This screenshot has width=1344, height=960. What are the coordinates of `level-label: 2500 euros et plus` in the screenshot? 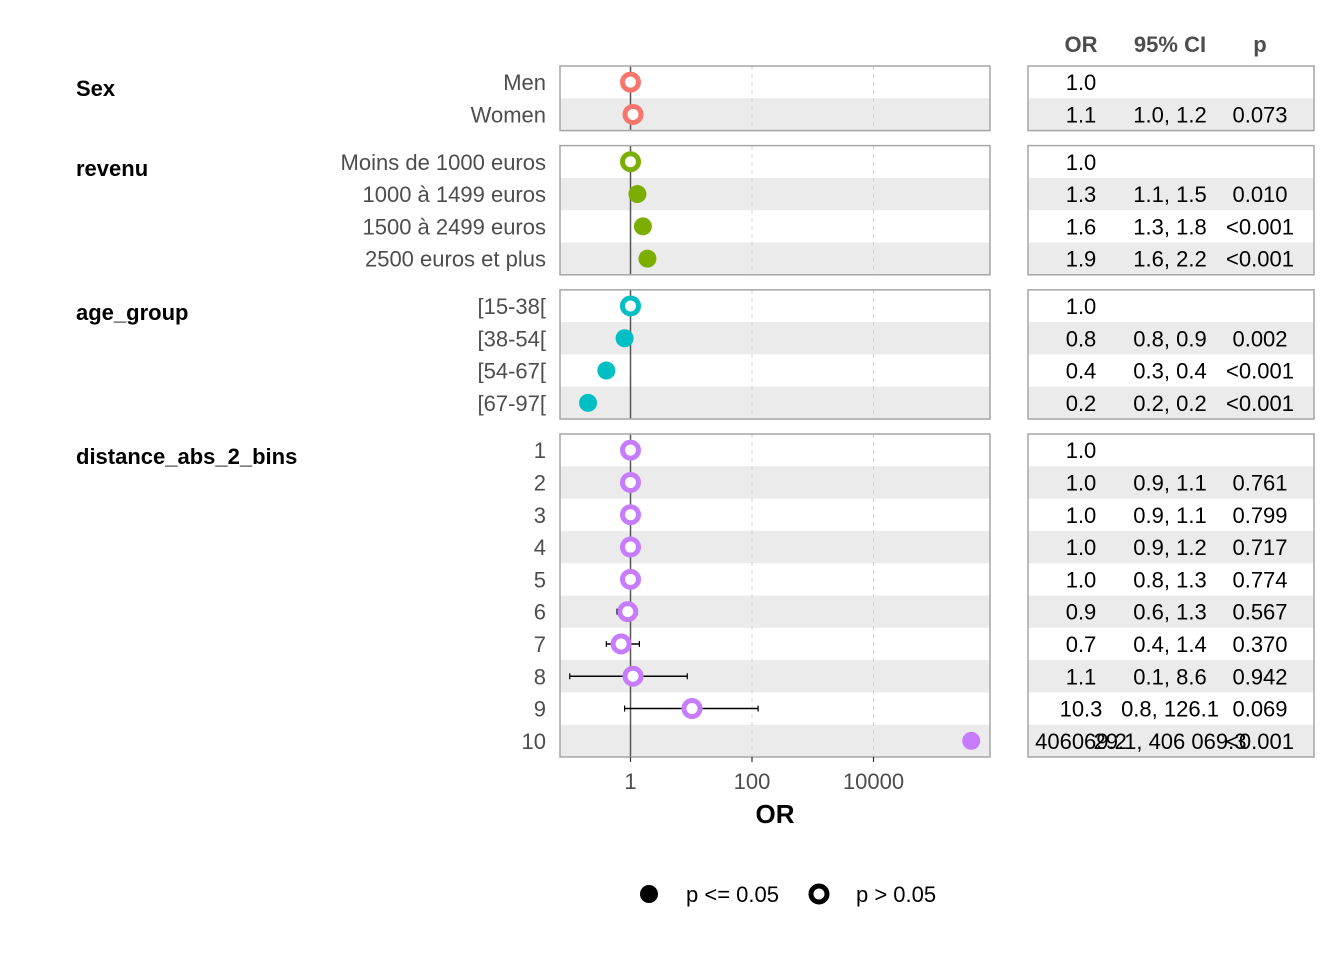 It's located at (455, 259).